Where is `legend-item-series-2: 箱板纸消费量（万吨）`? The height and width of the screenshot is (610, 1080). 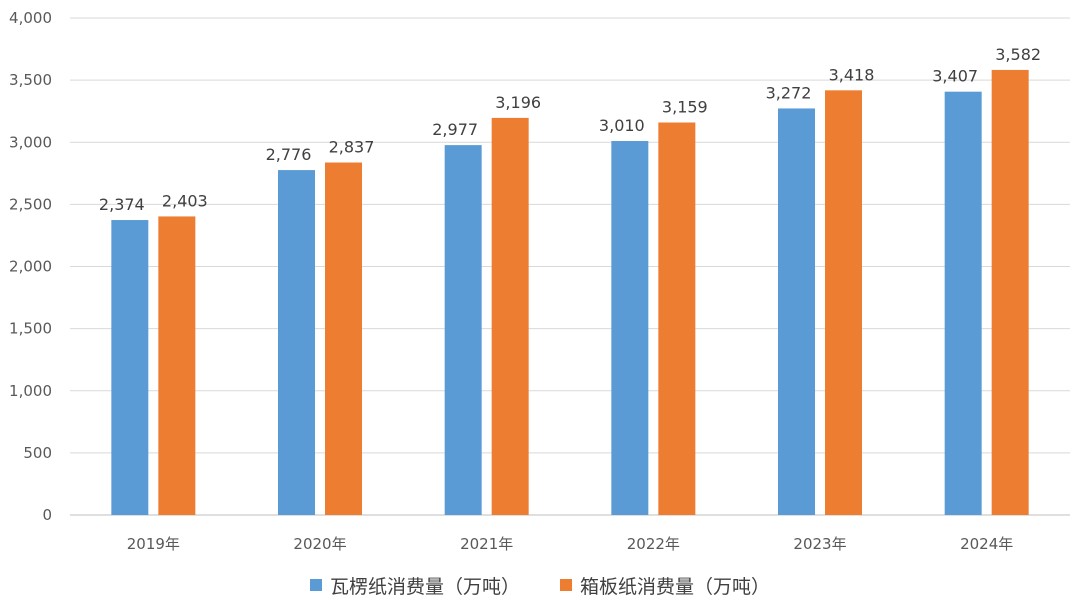 legend-item-series-2: 箱板纸消费量（万吨） is located at coordinates (665, 585).